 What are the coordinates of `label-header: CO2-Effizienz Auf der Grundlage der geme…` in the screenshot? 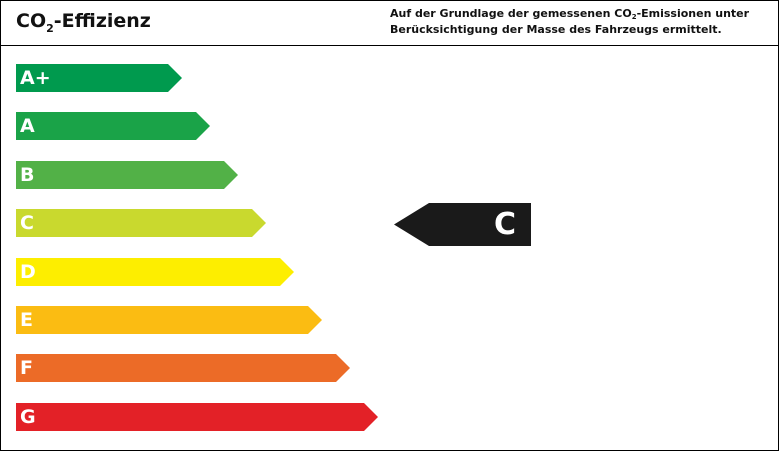 It's located at (389, 23).